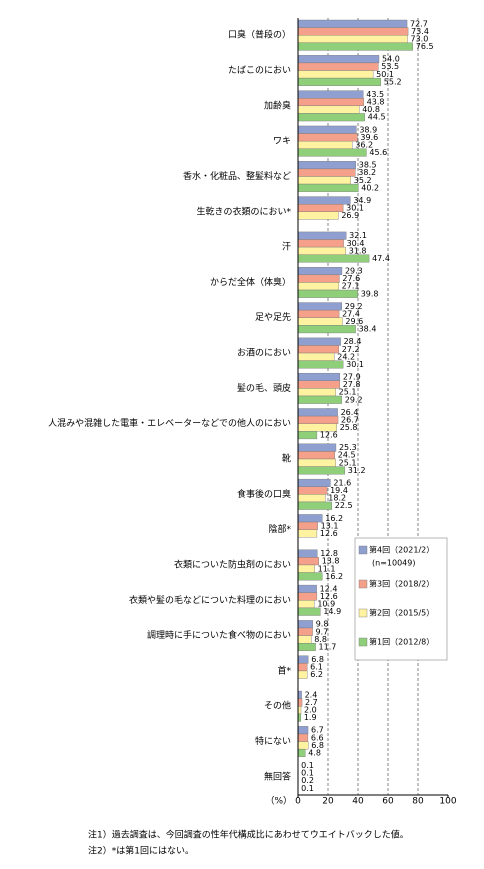  What do you see at coordinates (282, 142) in the screenshot?
I see `category-label: ワキ` at bounding box center [282, 142].